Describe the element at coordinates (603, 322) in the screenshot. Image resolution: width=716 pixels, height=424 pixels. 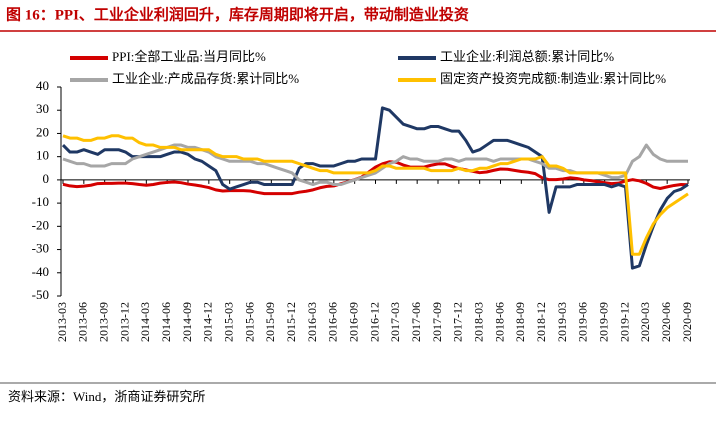
I see `x-tick-label: 2019-09` at that location.